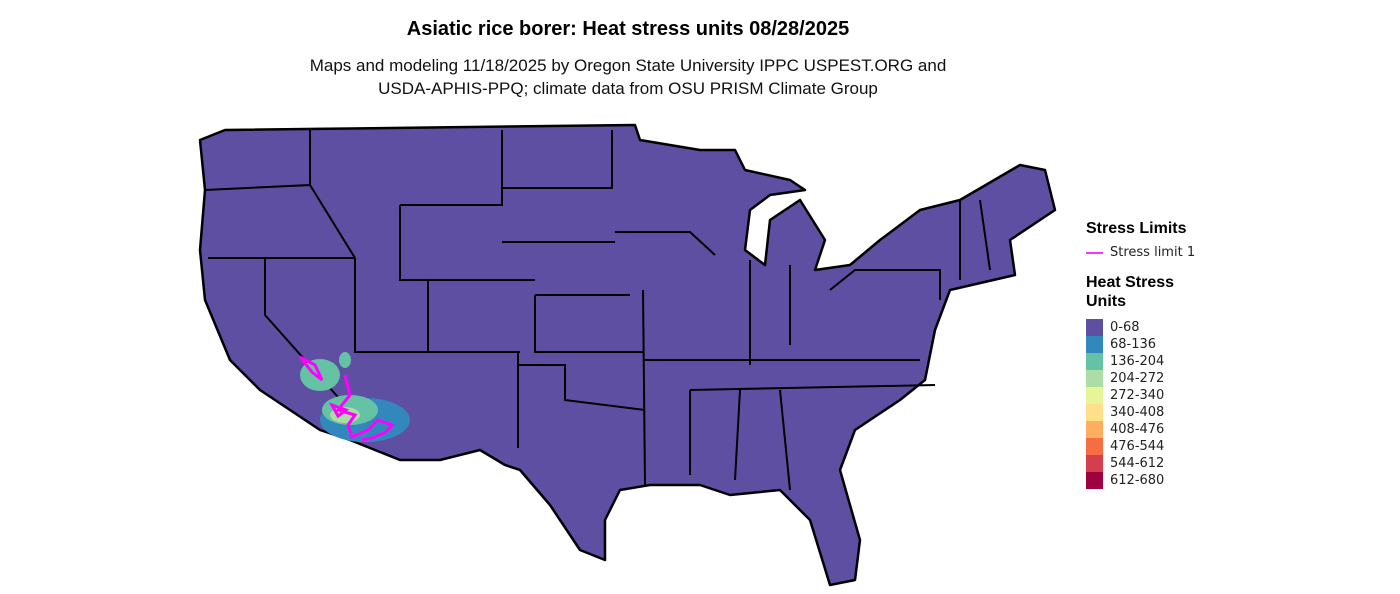 This screenshot has height=594, width=1400. What do you see at coordinates (1137, 395) in the screenshot?
I see `legend-bin-label: 272-340` at bounding box center [1137, 395].